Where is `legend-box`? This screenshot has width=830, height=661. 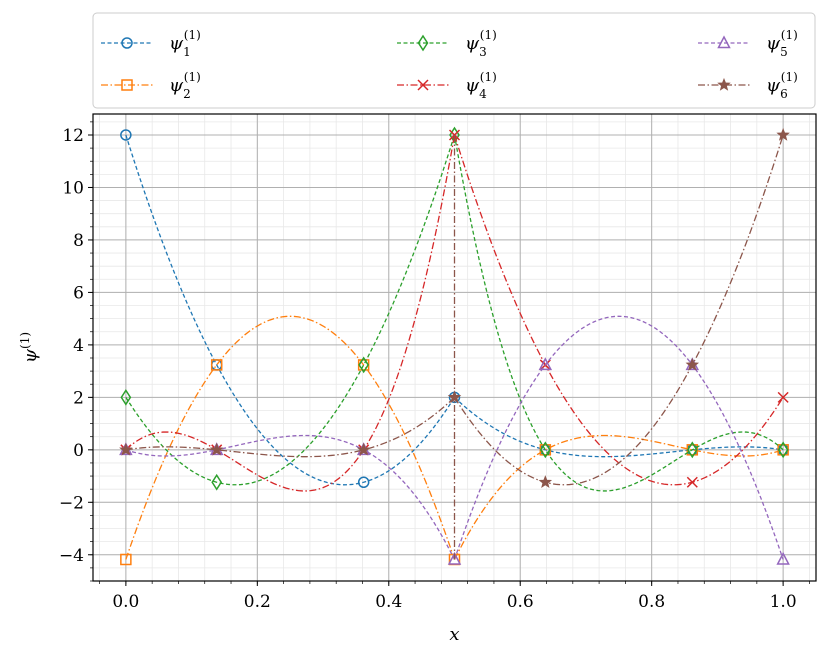
legend-box is located at coordinates (454, 60).